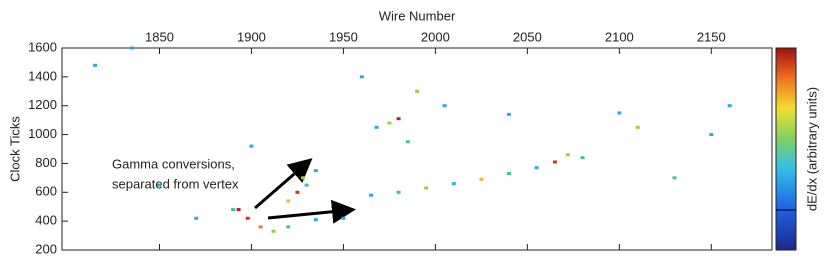  I want to click on x-tick-label: 2150, so click(711, 36).